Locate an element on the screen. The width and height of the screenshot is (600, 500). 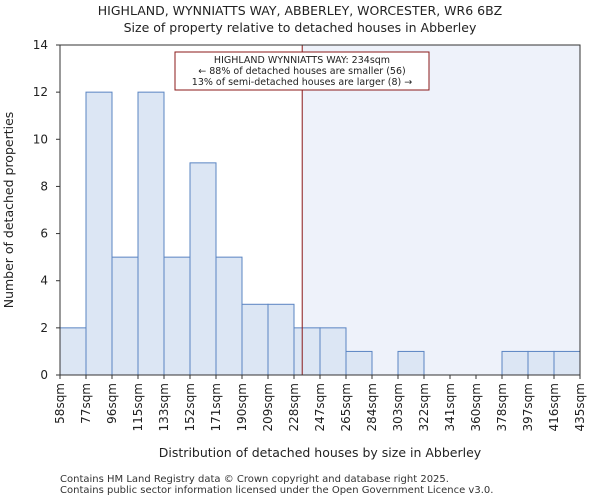
annotation-box is located at coordinates (302, 71).